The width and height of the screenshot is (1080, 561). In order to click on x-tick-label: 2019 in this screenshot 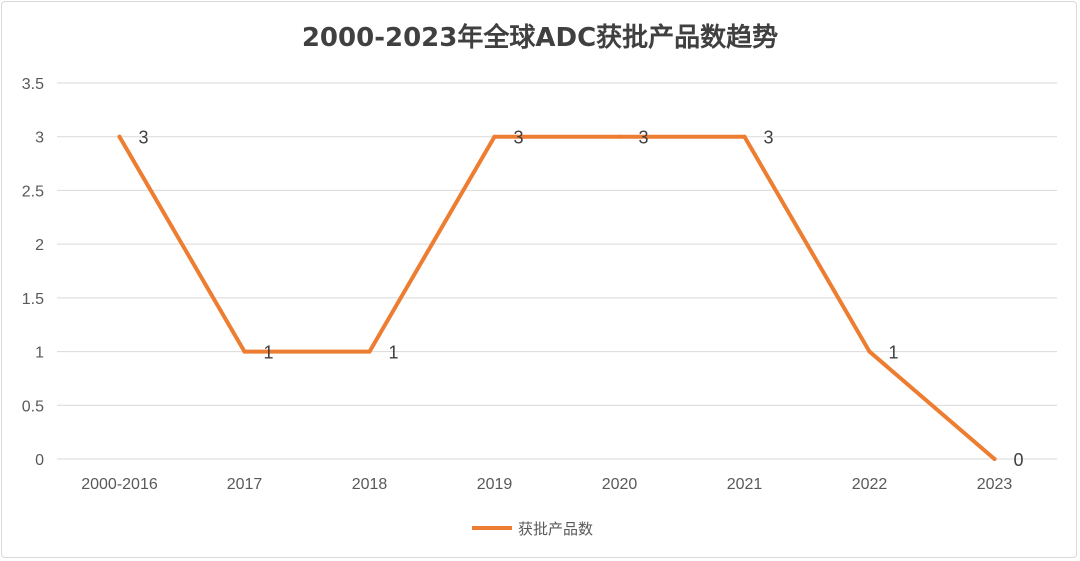, I will do `click(495, 484)`.